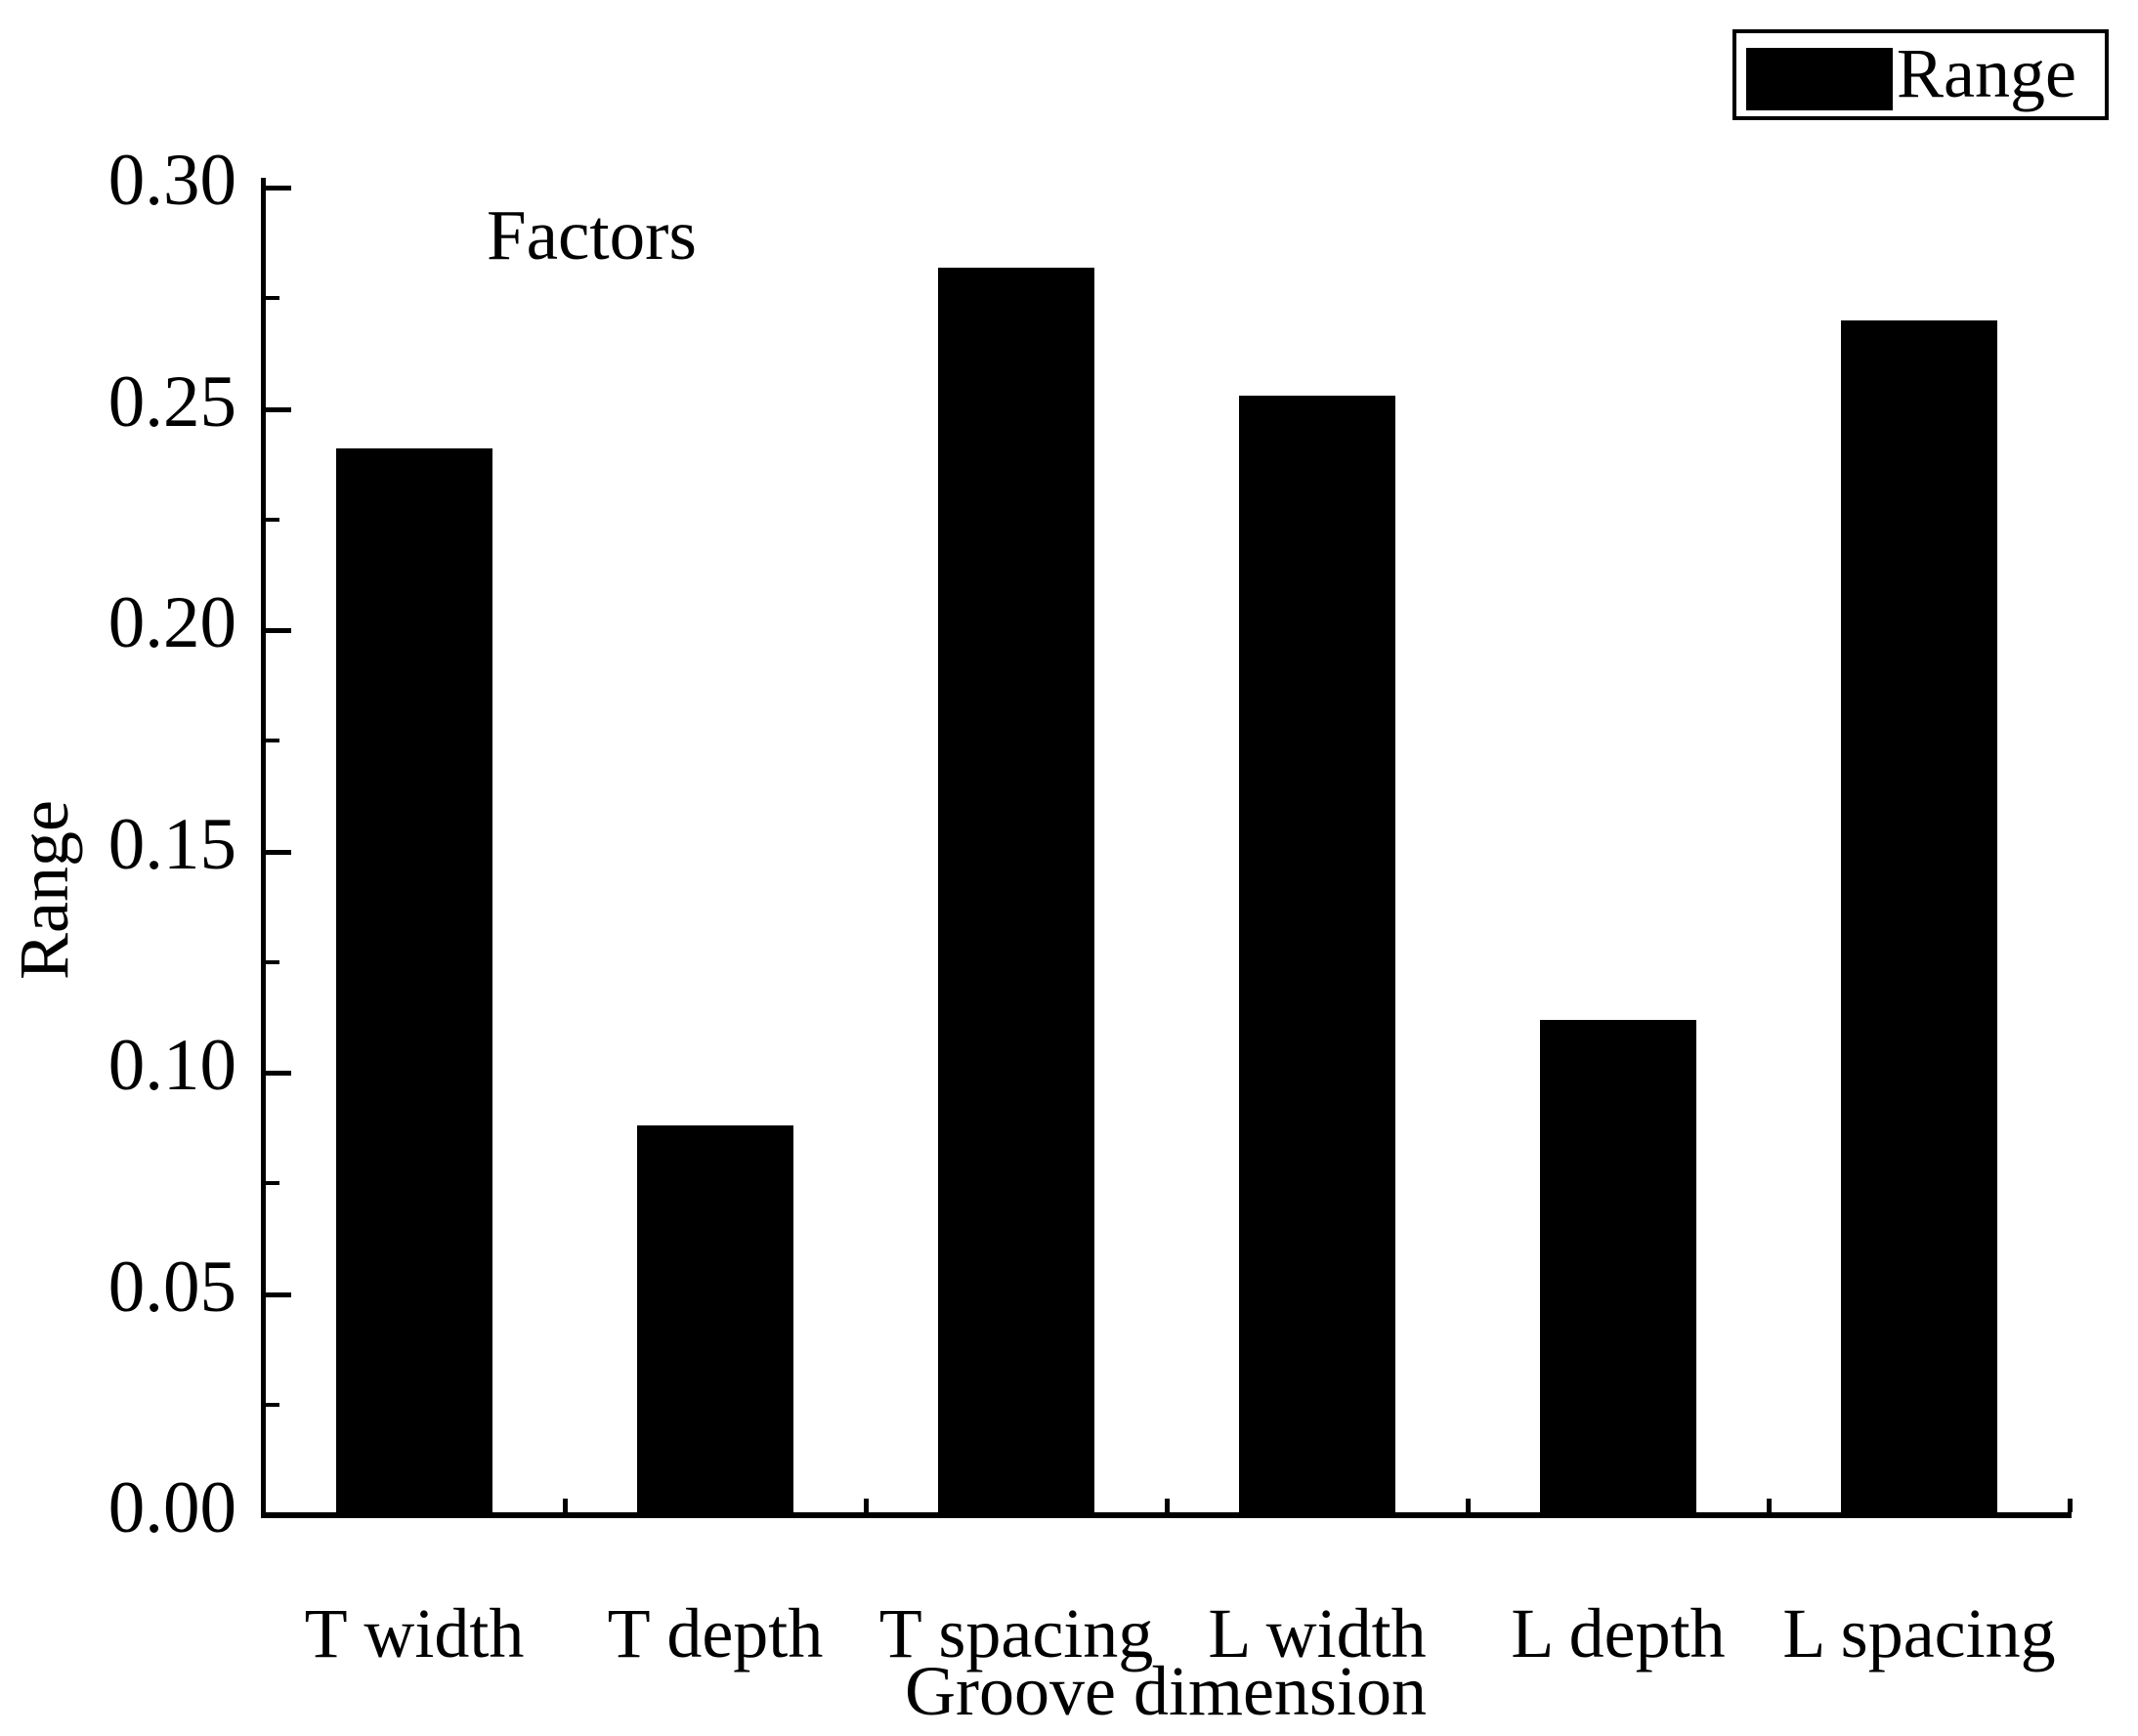  What do you see at coordinates (414, 981) in the screenshot?
I see `bar-t-width` at bounding box center [414, 981].